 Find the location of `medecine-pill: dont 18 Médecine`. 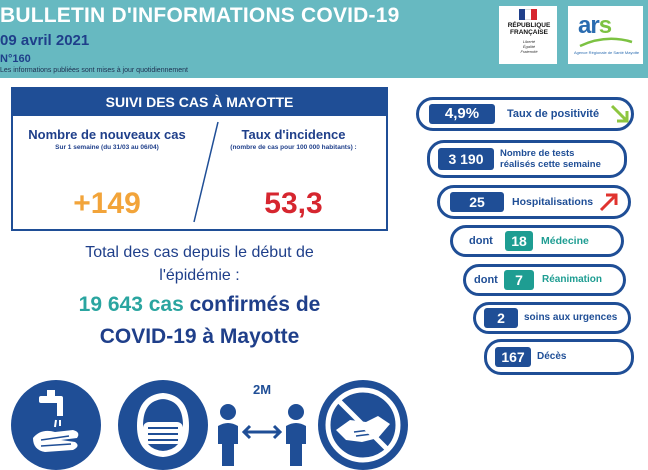

medecine-pill: dont 18 Médecine is located at coordinates (537, 241).